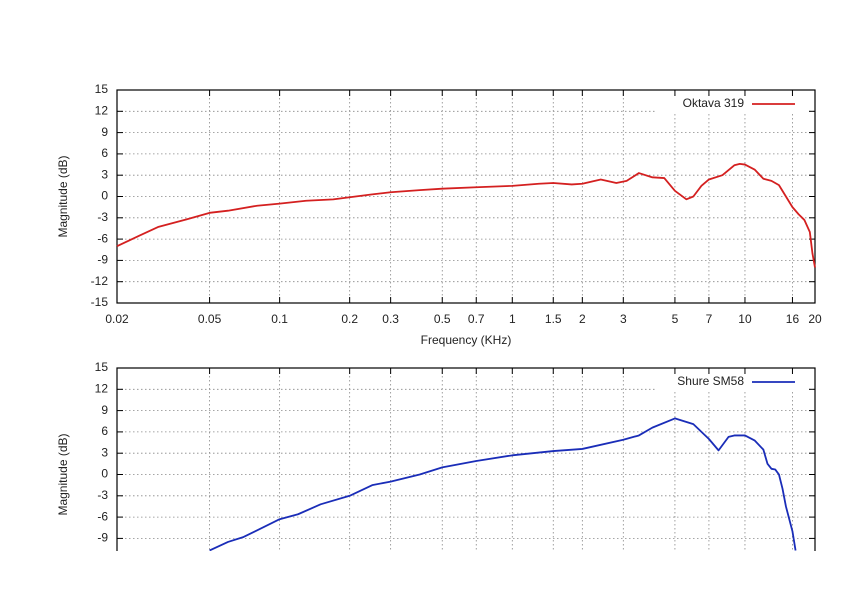  Describe the element at coordinates (476, 319) in the screenshot. I see `x-tick-label: 0.7` at that location.